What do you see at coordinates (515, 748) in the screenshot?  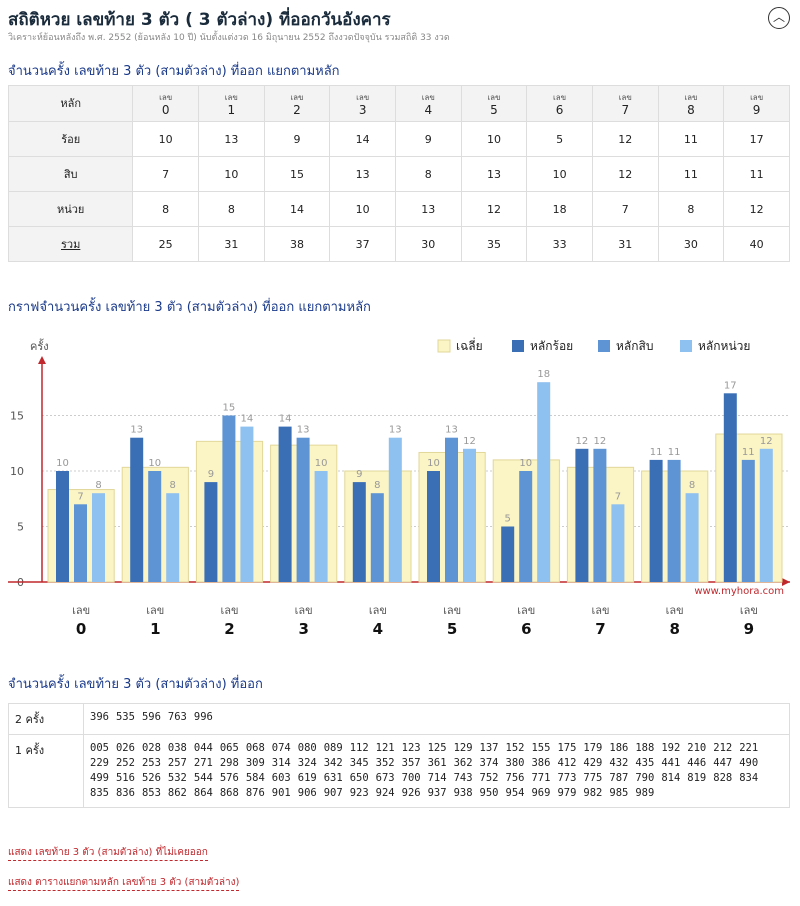 I see `number-item: 152` at bounding box center [515, 748].